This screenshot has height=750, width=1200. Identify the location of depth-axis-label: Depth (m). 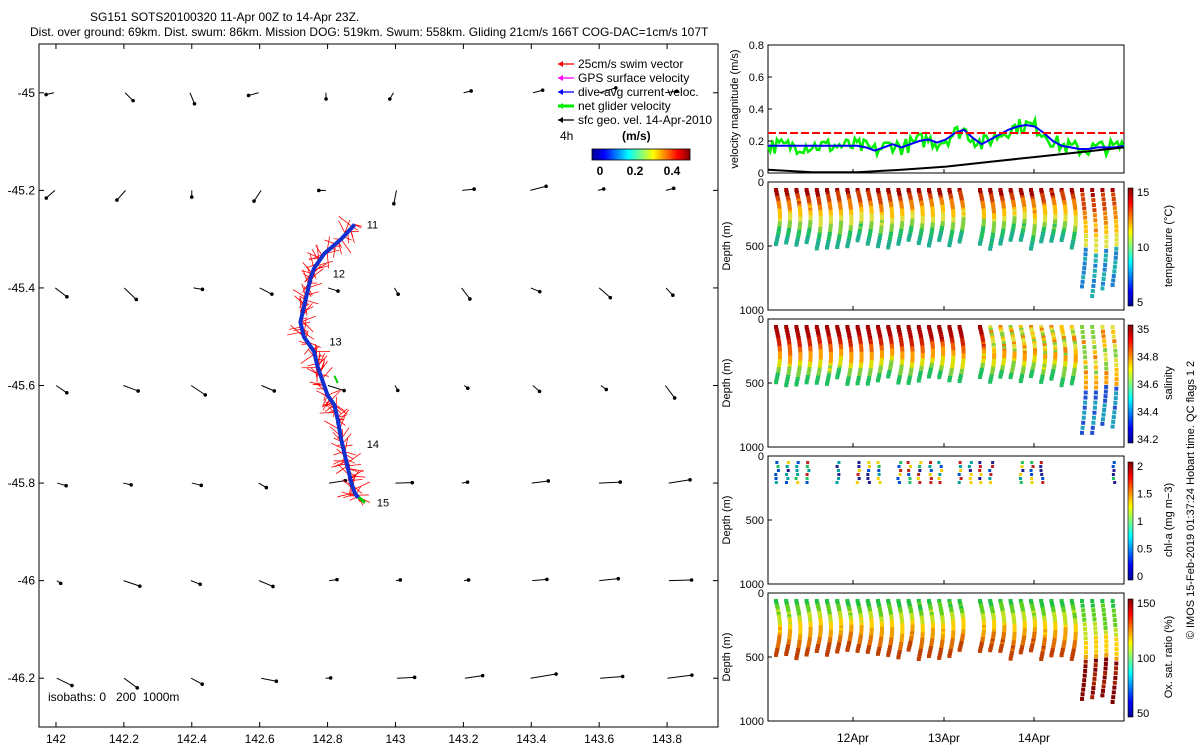
(727, 246).